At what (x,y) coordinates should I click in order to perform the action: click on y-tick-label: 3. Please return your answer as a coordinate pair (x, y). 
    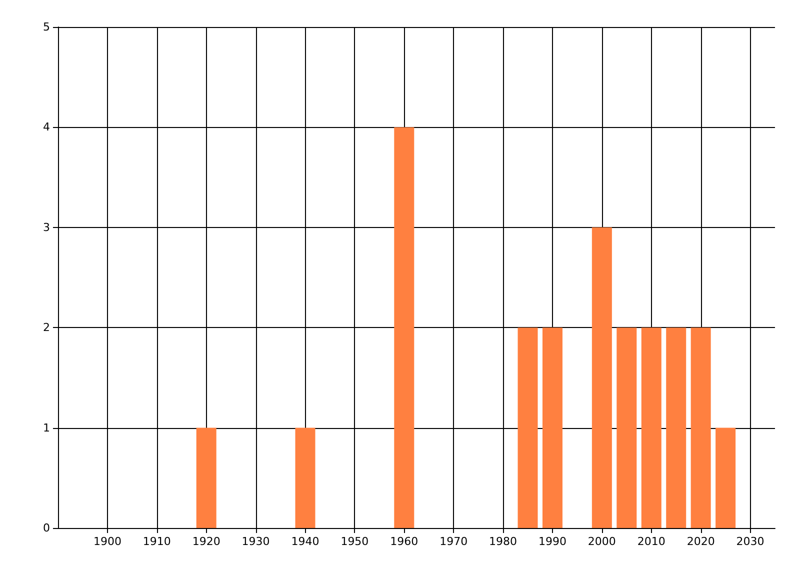
    Looking at the image, I should click on (46, 227).